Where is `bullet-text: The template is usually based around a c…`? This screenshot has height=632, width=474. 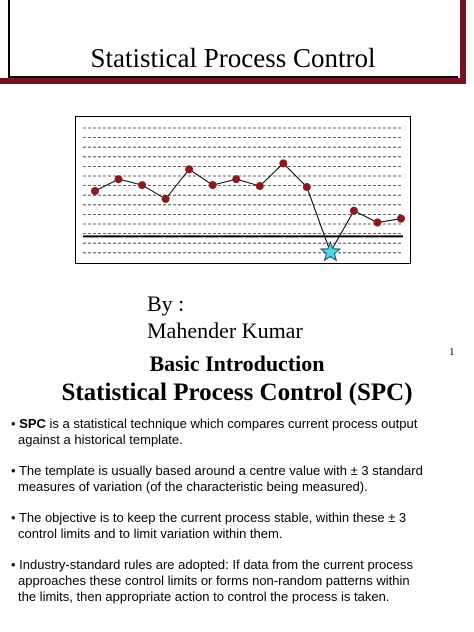 bullet-text: The template is usually based around a c… is located at coordinates (219, 470).